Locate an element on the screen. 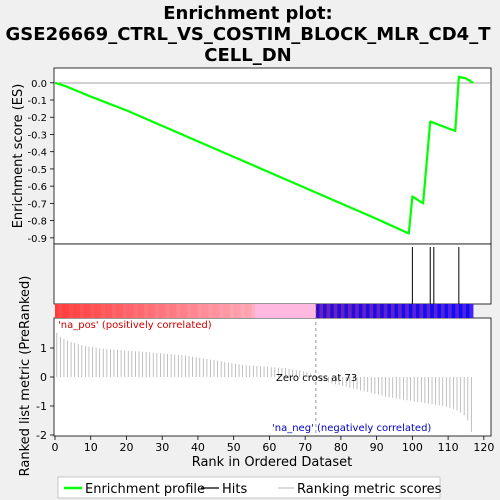  hit-markers is located at coordinates (435, 275).